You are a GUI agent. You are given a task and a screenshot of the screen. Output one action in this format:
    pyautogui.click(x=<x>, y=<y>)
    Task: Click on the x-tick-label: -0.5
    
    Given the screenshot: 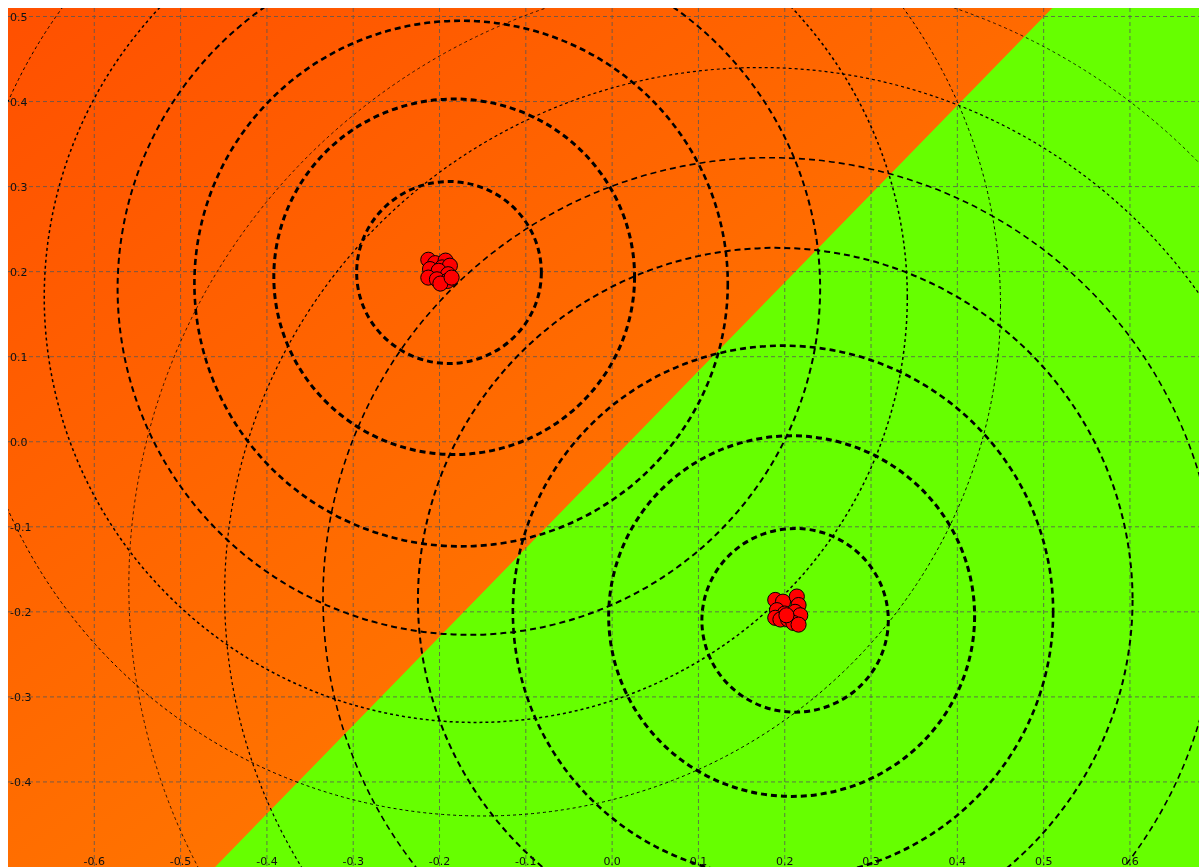 What is the action you would take?
    pyautogui.click(x=180, y=861)
    